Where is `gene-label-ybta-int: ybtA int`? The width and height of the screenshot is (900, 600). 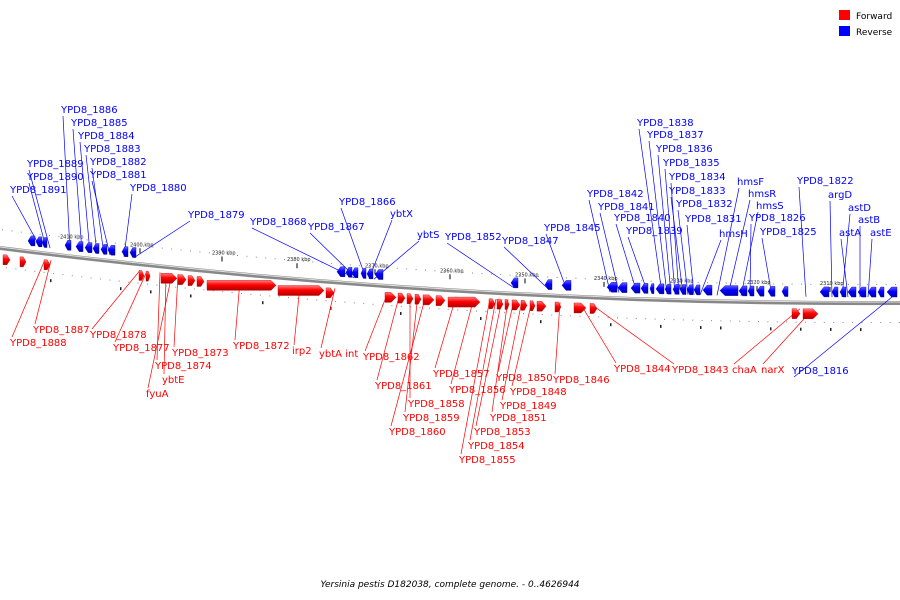 gene-label-ybta-int: ybtA int is located at coordinates (338, 354).